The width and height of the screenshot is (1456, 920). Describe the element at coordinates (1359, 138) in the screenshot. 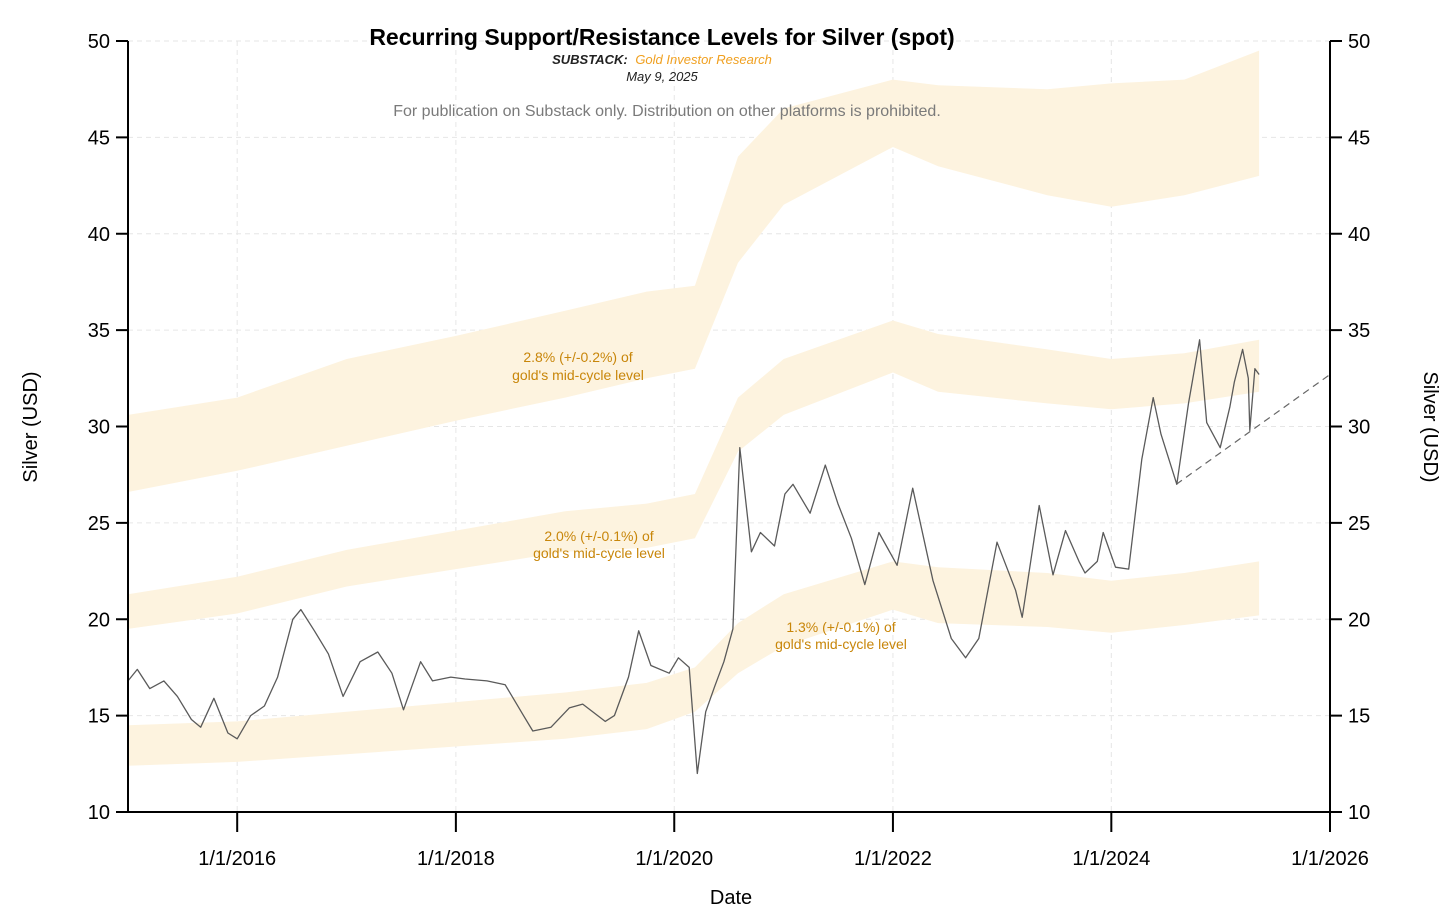

I see `y-tick-label-right: 45` at that location.